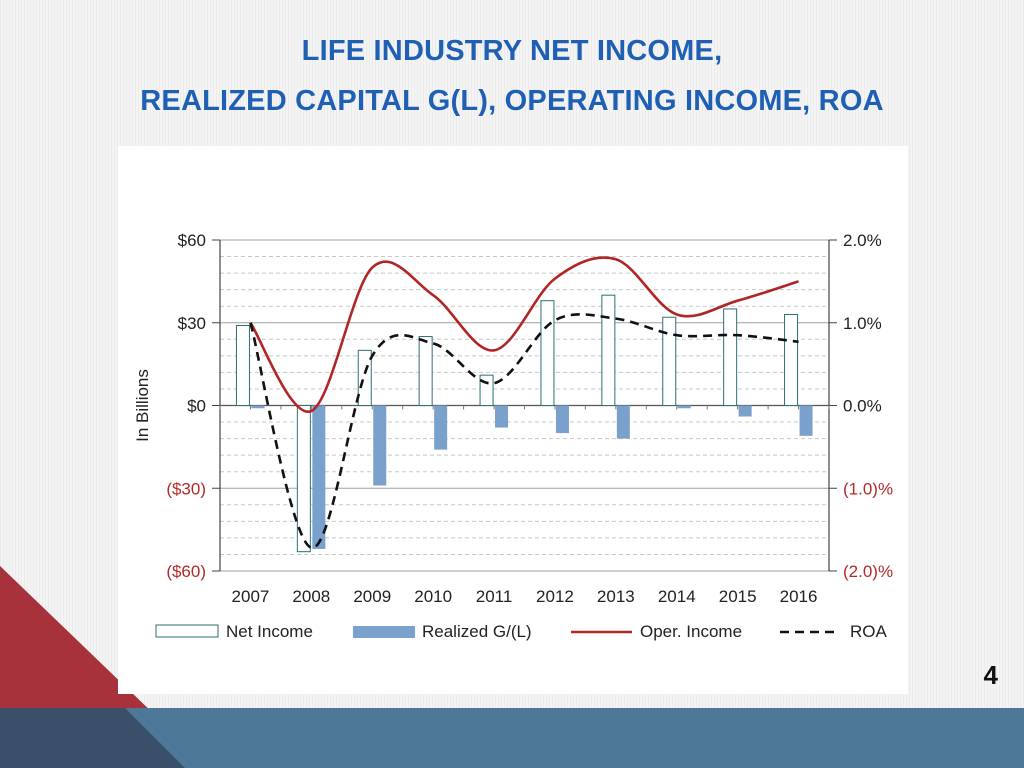  Describe the element at coordinates (862, 323) in the screenshot. I see `y2-tick-label: 1.0%` at that location.